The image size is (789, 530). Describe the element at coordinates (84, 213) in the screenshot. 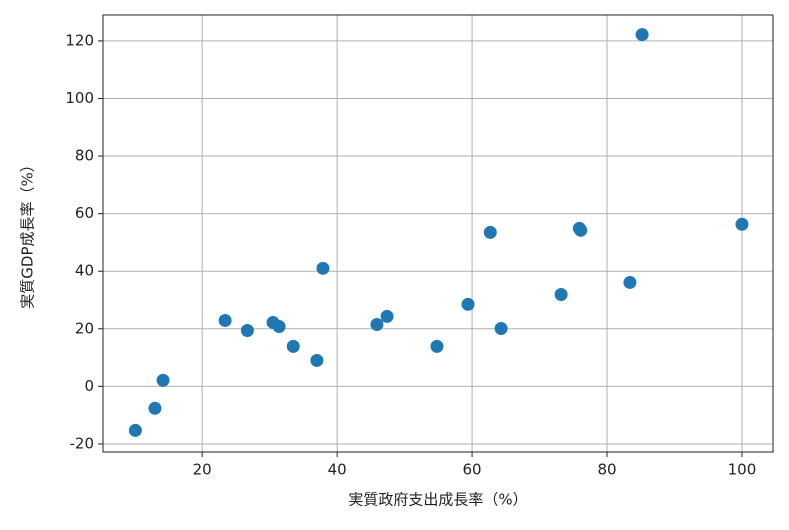

I see `y-tick-label: 60` at that location.